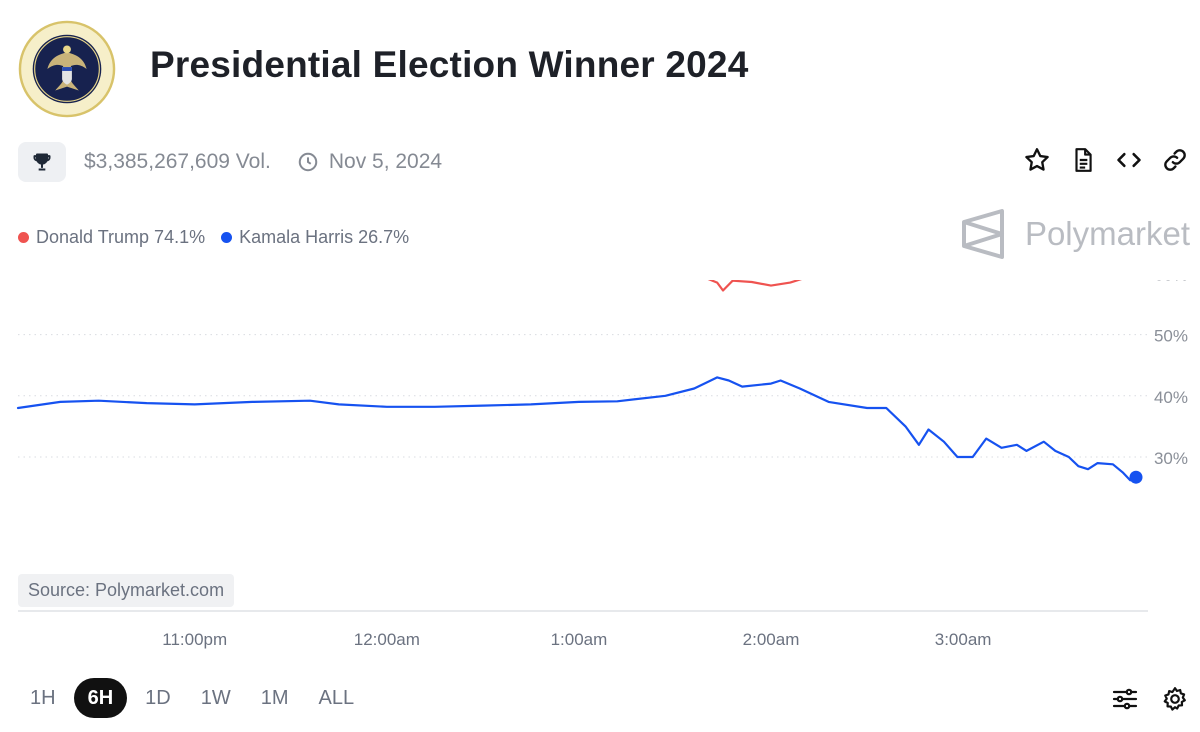 This screenshot has width=1200, height=732. I want to click on legend-item-trump: Donald Trump 74.1%, so click(111, 237).